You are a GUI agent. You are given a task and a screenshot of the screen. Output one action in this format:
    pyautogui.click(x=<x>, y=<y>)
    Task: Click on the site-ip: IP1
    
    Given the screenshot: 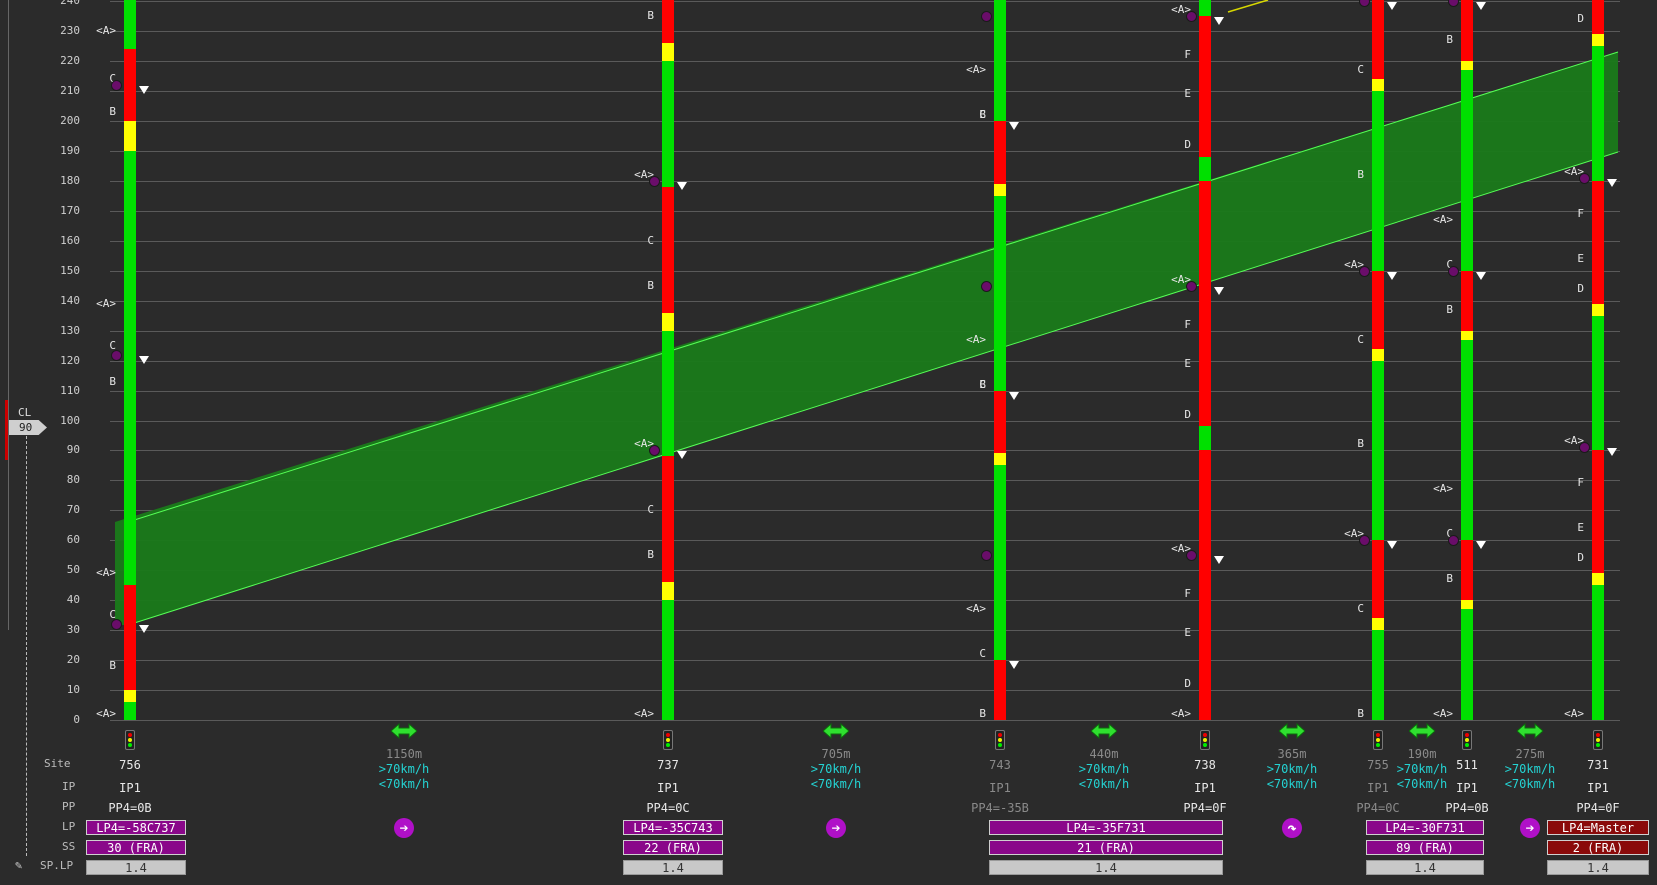 What is the action you would take?
    pyautogui.click(x=668, y=788)
    